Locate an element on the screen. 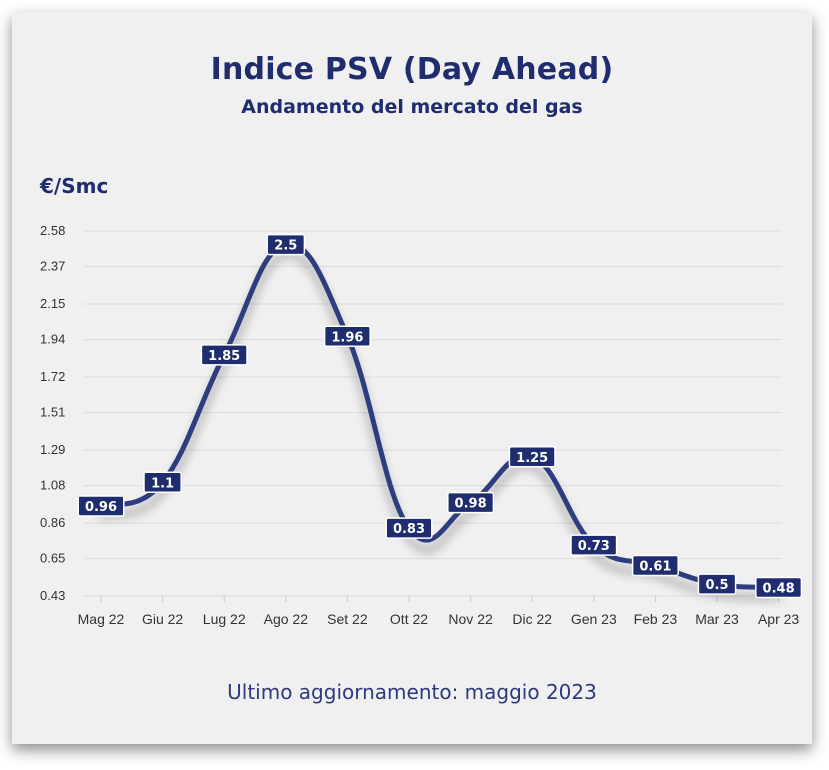  data-label-text: 1.85 is located at coordinates (224, 356).